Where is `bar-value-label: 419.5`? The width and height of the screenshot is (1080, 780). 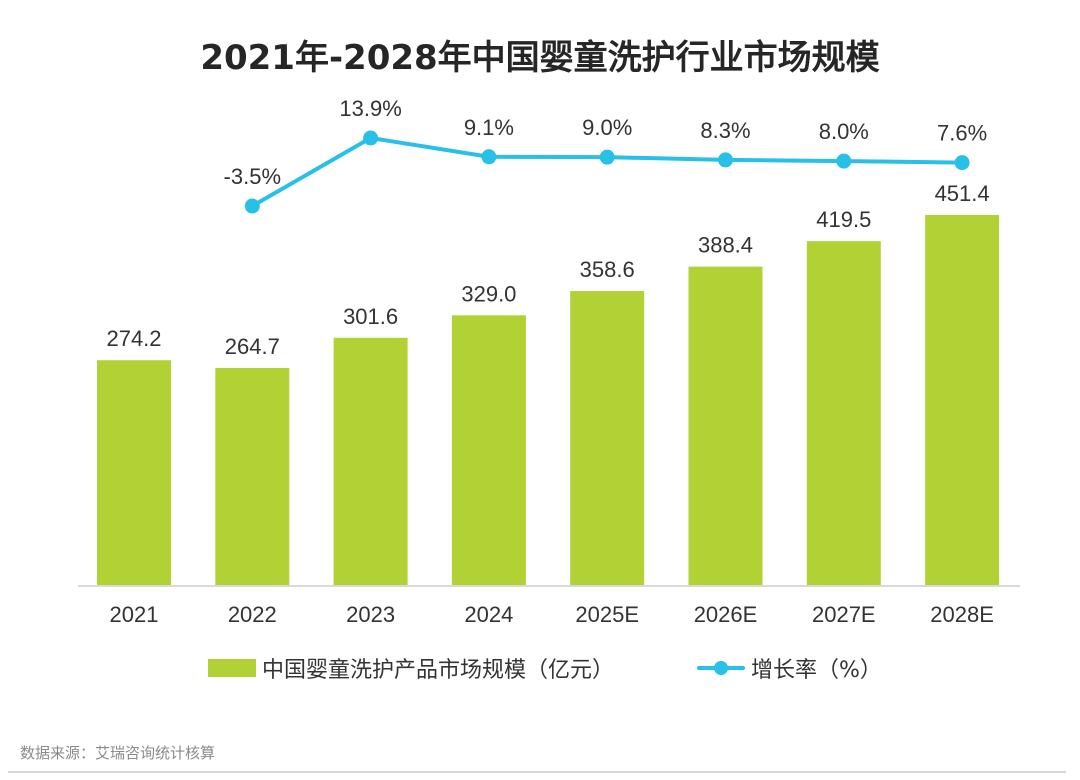 bar-value-label: 419.5 is located at coordinates (843, 219).